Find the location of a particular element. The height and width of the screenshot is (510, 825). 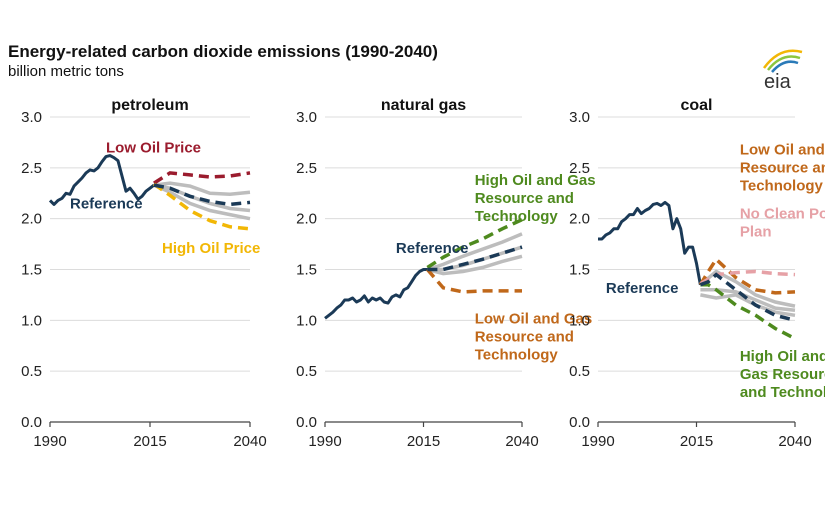

panel-title: petroleum is located at coordinates (149, 105).